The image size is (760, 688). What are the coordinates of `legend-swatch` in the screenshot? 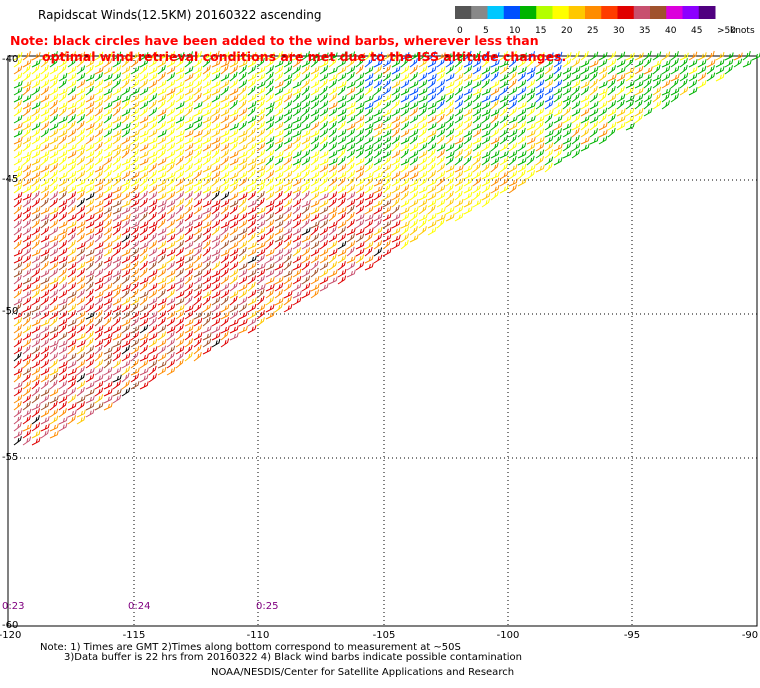 It's located at (658, 12).